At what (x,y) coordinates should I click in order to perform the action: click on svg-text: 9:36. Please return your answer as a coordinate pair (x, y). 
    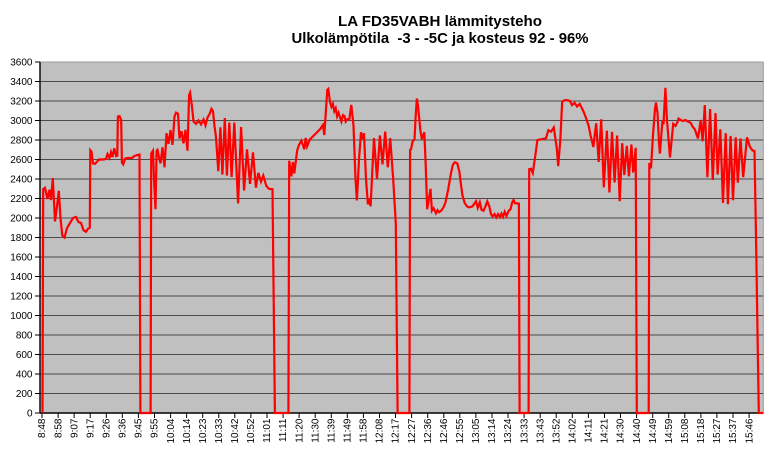
    Looking at the image, I should click on (123, 428).